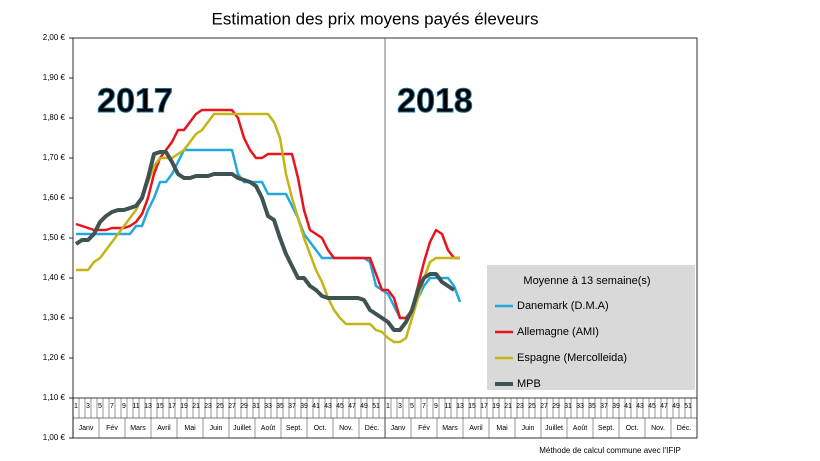 This screenshot has height=461, width=820. What do you see at coordinates (54, 37) in the screenshot?
I see `y-tick-label: 2,00 €` at bounding box center [54, 37].